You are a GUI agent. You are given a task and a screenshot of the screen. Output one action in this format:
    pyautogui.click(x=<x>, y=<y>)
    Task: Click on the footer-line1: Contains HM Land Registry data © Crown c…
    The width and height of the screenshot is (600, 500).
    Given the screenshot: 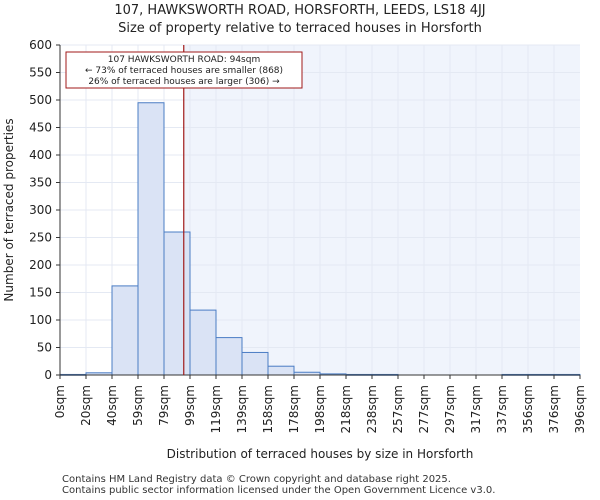 What is the action you would take?
    pyautogui.click(x=256, y=479)
    